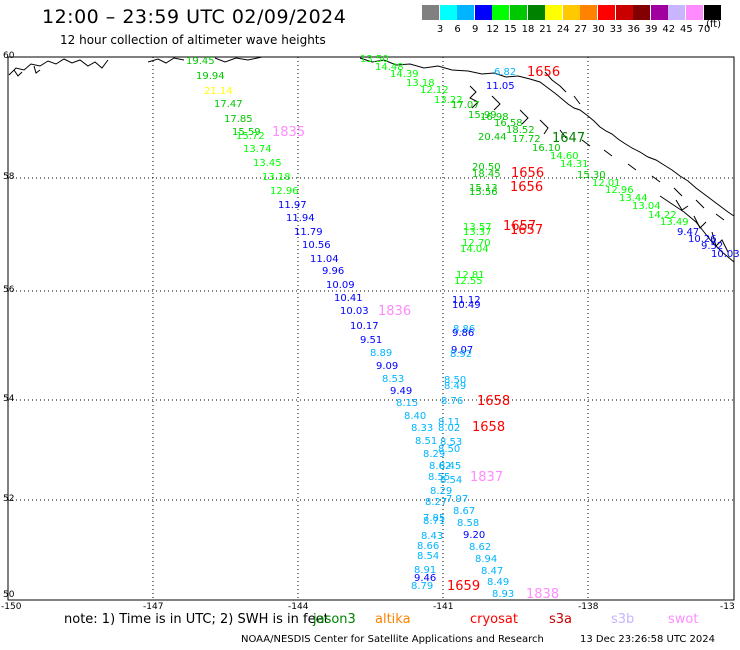 The image size is (740, 650). Describe the element at coordinates (562, 88) in the screenshot. I see `island-fragment` at that location.